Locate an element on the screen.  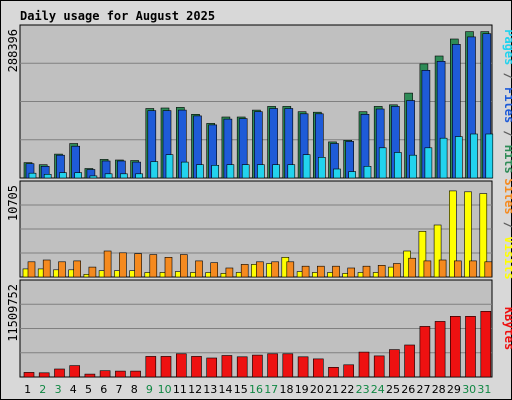
x-tick-label-day-28: 28 is located at coordinates (439, 389).